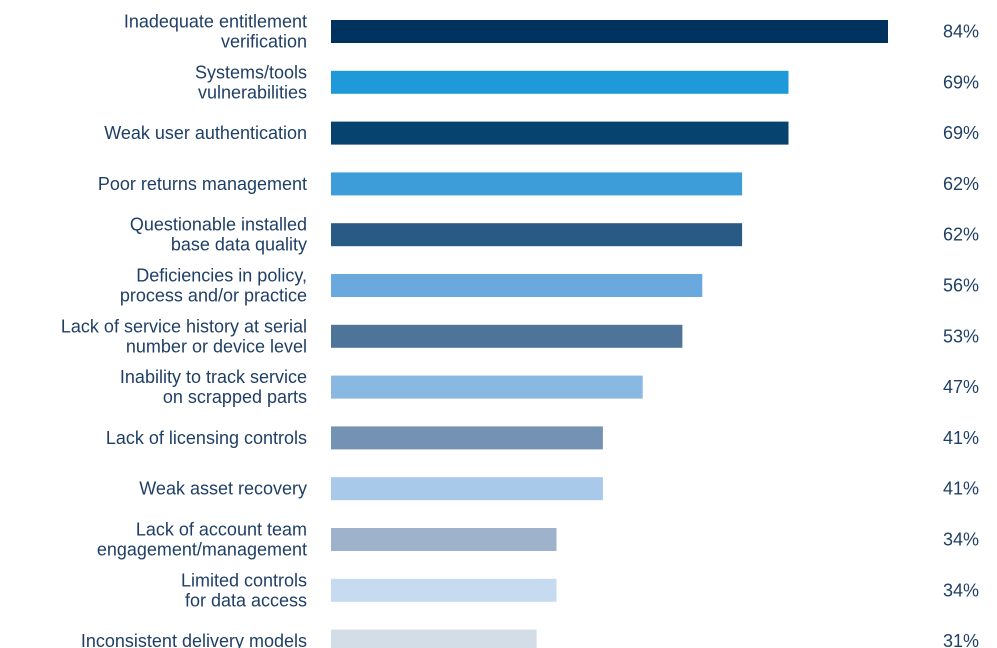 This screenshot has height=648, width=997. What do you see at coordinates (246, 600) in the screenshot?
I see `category-label-line: for data access` at bounding box center [246, 600].